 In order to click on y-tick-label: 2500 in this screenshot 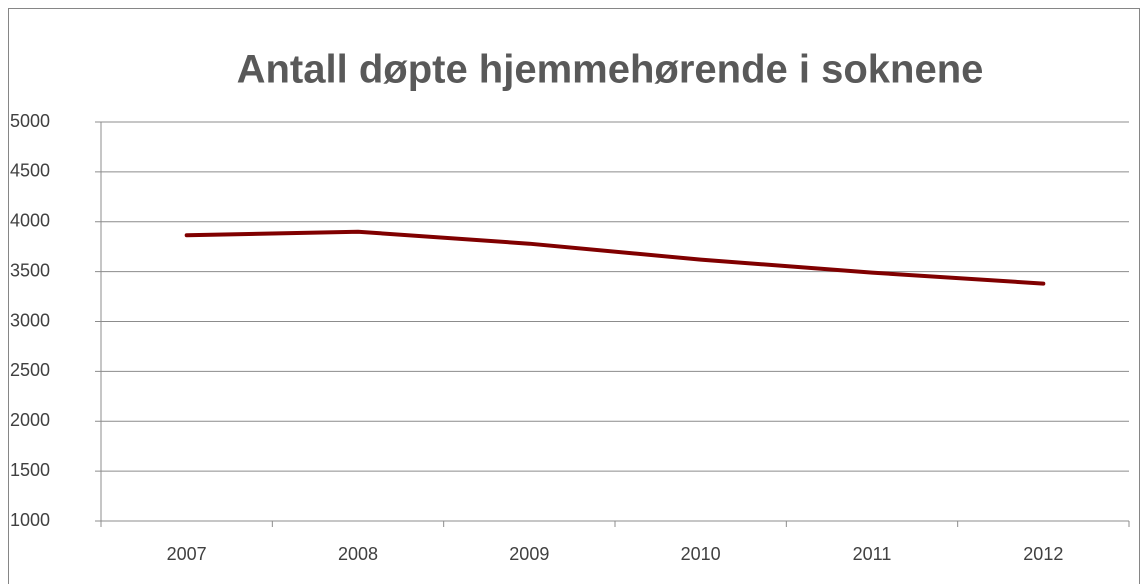, I will do `click(30, 370)`.